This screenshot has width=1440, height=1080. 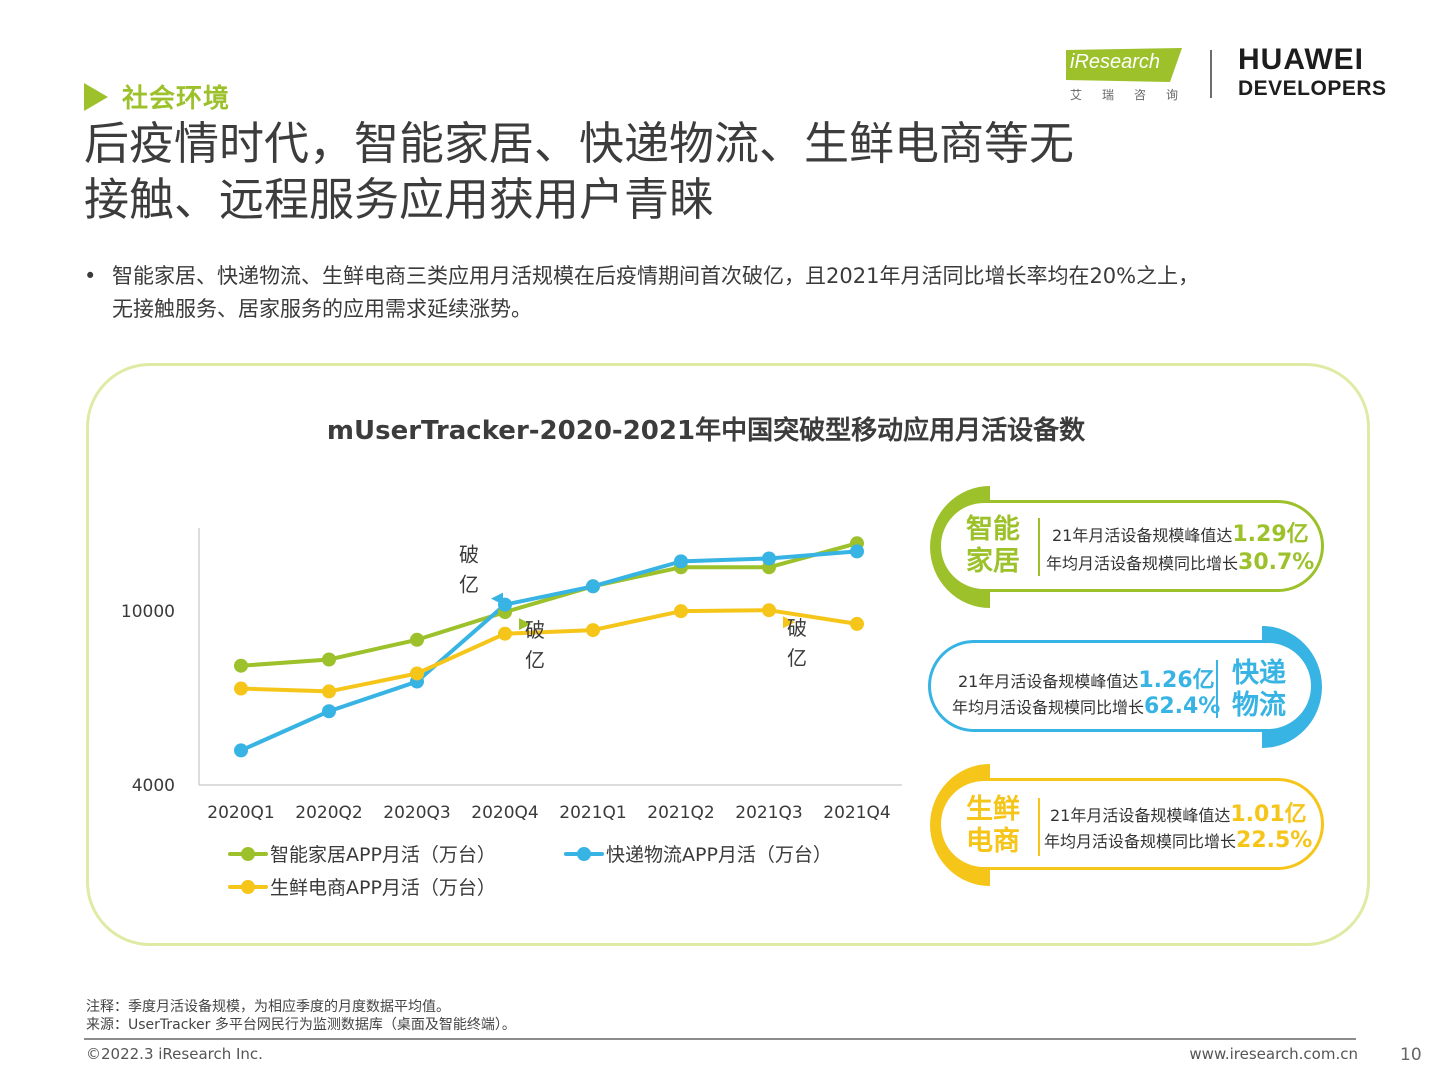 What do you see at coordinates (1273, 1054) in the screenshot?
I see `website-link: www.iresearch.com.cn` at bounding box center [1273, 1054].